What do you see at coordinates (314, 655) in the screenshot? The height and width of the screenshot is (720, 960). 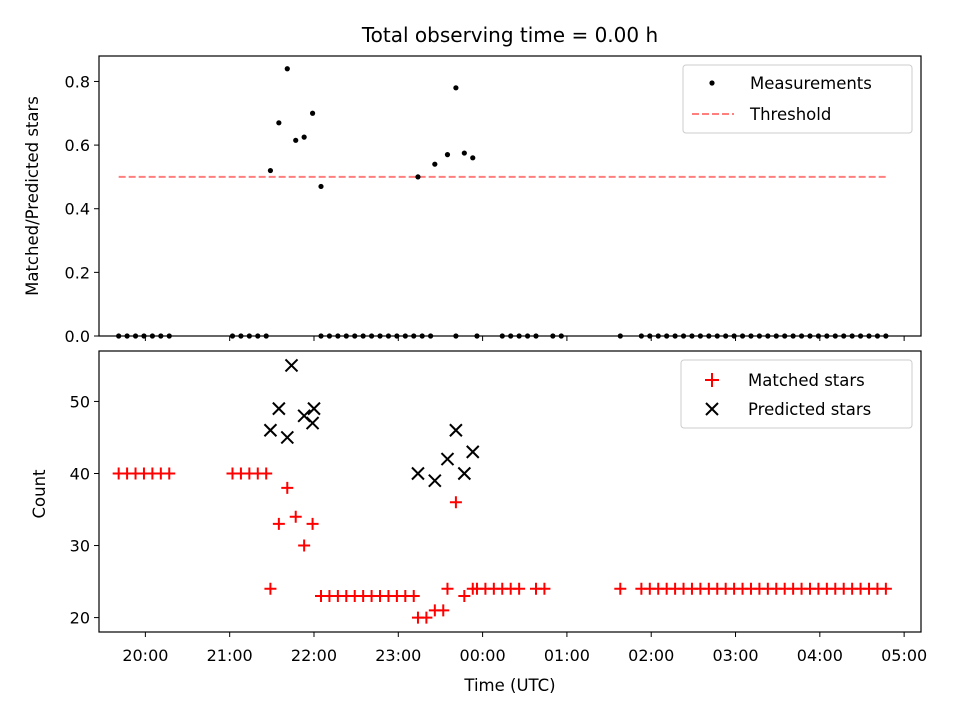 I see `bottom-x-tick-label: 22:00` at bounding box center [314, 655].